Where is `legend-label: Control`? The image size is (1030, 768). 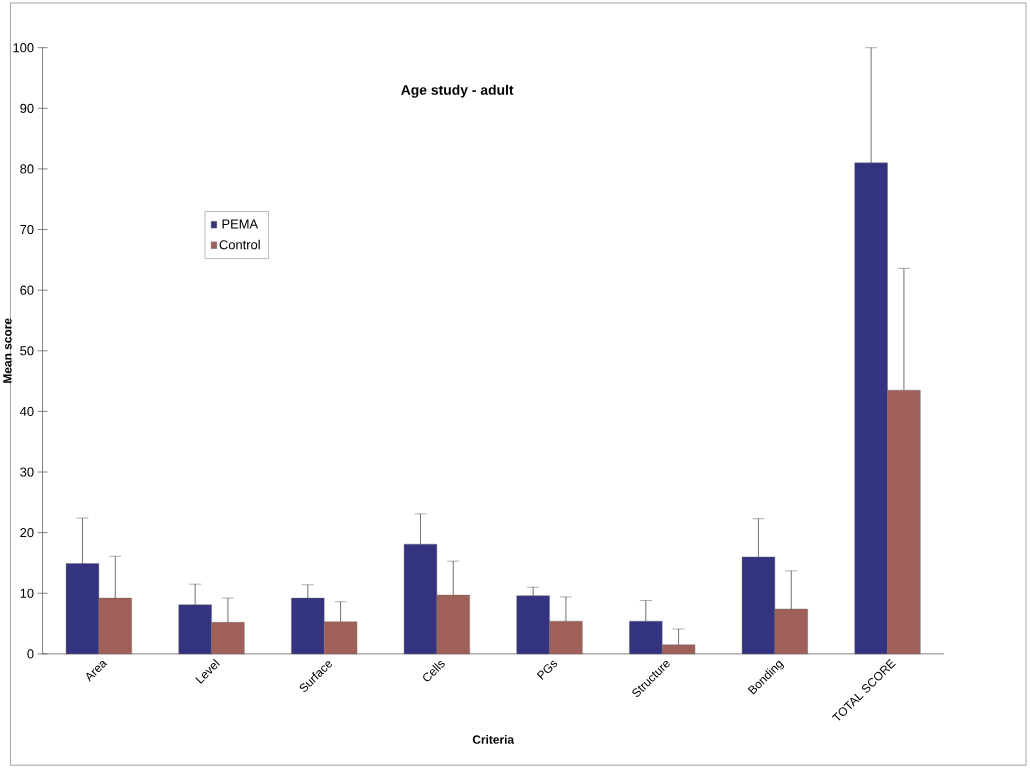
legend-label: Control is located at coordinates (239, 244).